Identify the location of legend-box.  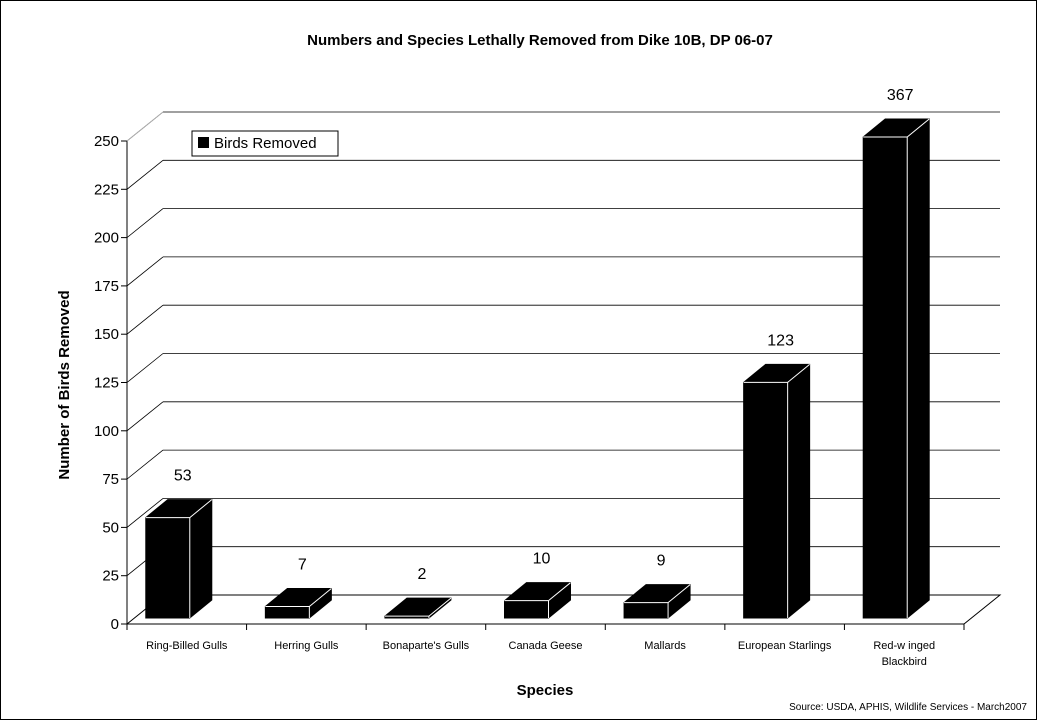
(265, 143).